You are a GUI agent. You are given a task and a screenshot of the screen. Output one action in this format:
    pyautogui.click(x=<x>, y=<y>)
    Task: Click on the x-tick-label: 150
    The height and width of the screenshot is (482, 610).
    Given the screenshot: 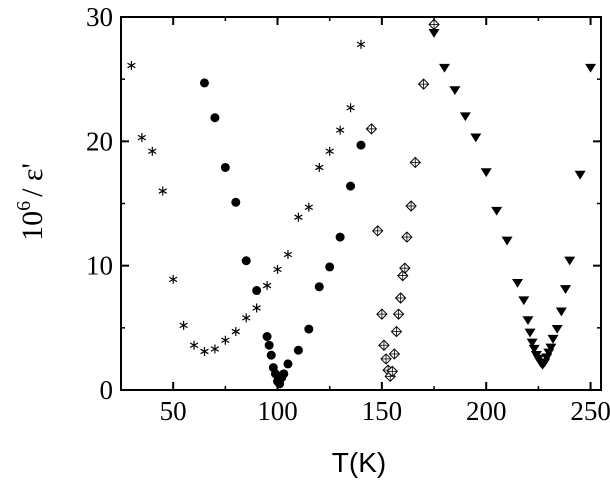 What is the action you would take?
    pyautogui.click(x=382, y=411)
    